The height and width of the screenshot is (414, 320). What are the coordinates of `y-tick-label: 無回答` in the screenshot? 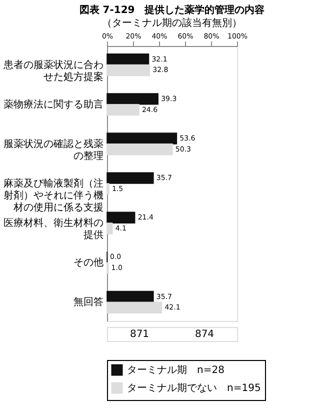 It's located at (89, 302).